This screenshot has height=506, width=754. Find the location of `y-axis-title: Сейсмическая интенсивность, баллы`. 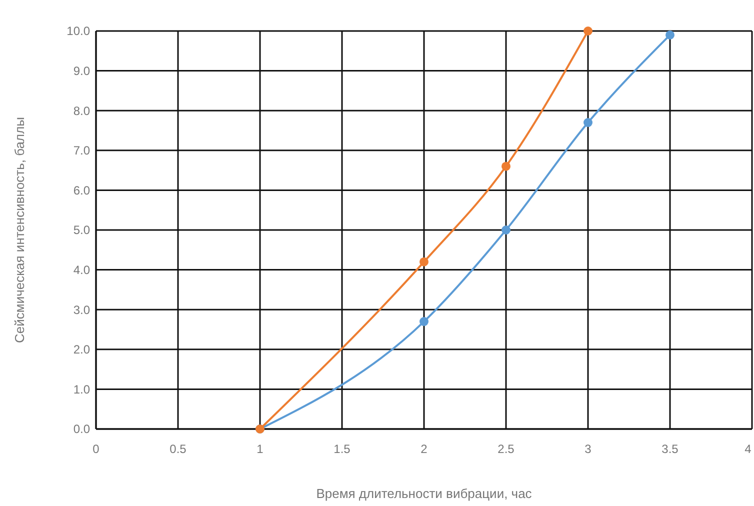

y-axis-title: Сейсмическая интенсивность, баллы is located at coordinates (19, 230).